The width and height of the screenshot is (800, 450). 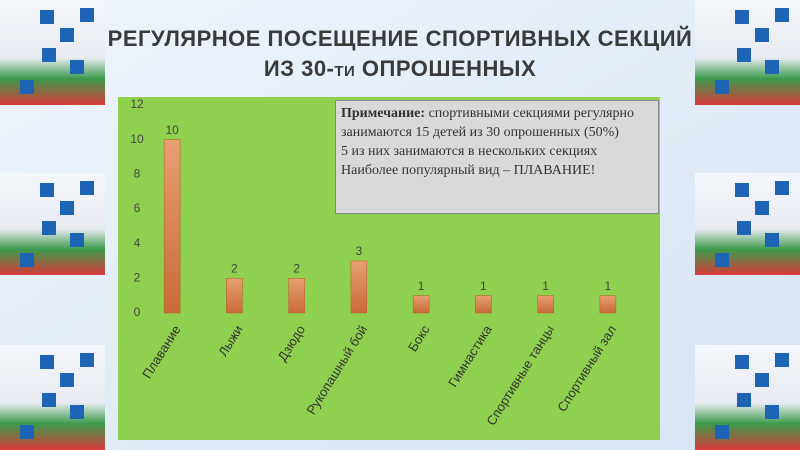 What do you see at coordinates (383, 113) in the screenshot?
I see `note-label: Примечание:` at bounding box center [383, 113].